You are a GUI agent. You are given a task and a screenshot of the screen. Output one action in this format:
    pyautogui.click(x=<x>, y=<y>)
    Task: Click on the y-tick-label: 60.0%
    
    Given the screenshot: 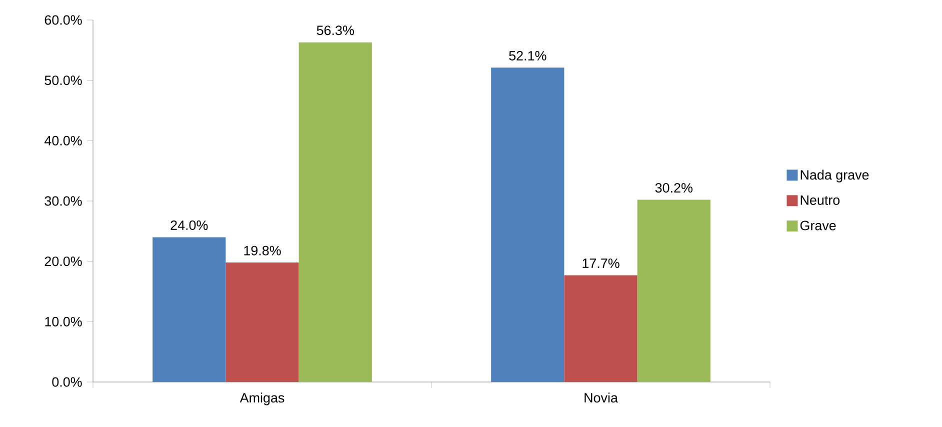 What is the action you would take?
    pyautogui.click(x=63, y=20)
    